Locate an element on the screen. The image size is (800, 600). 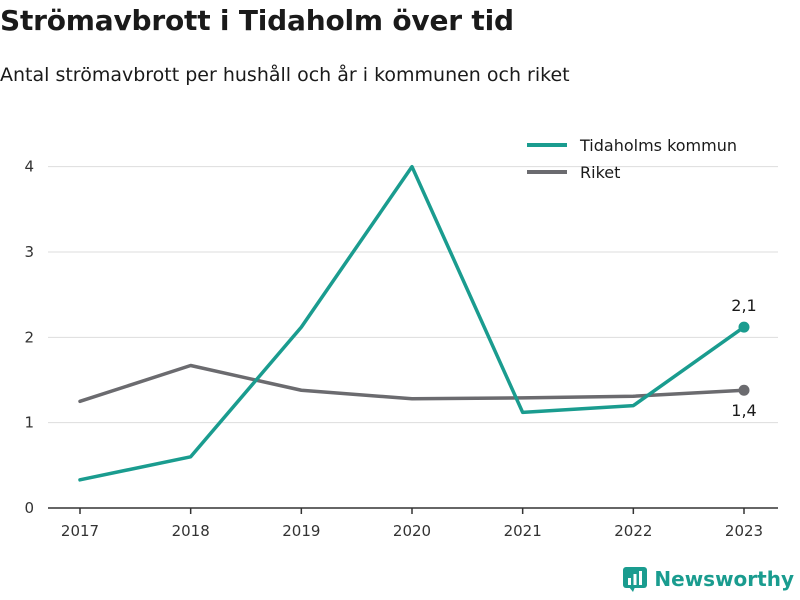
chart-title: Strömavbrott i Tidaholm över tid is located at coordinates (257, 20).